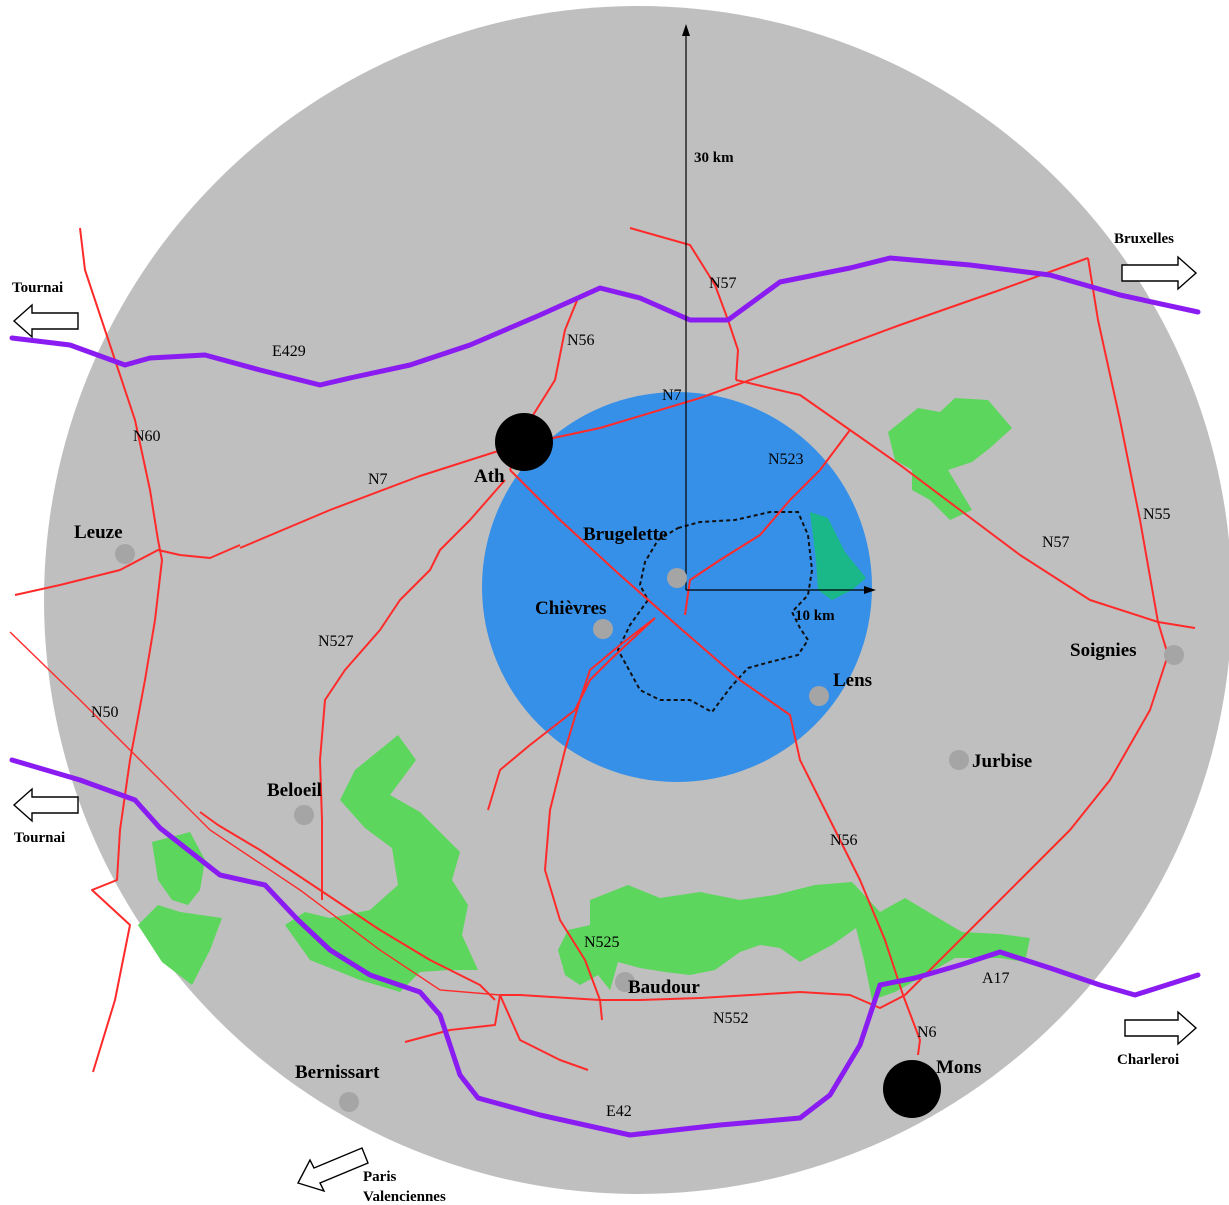 The image size is (1229, 1205). Describe the element at coordinates (412, 689) in the screenshot. I see `road-n527` at that location.